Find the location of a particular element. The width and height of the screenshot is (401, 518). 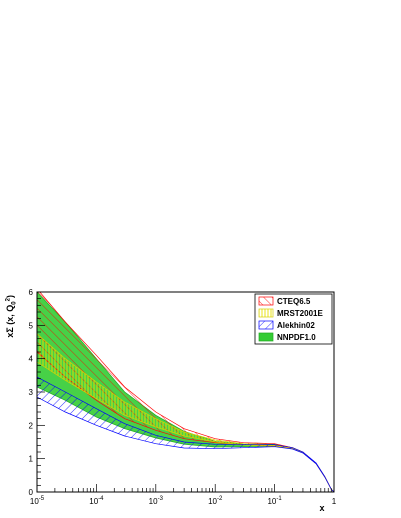

y-axis-ticks: 0 1 2 3 4 5 6 is located at coordinates (37, 392).